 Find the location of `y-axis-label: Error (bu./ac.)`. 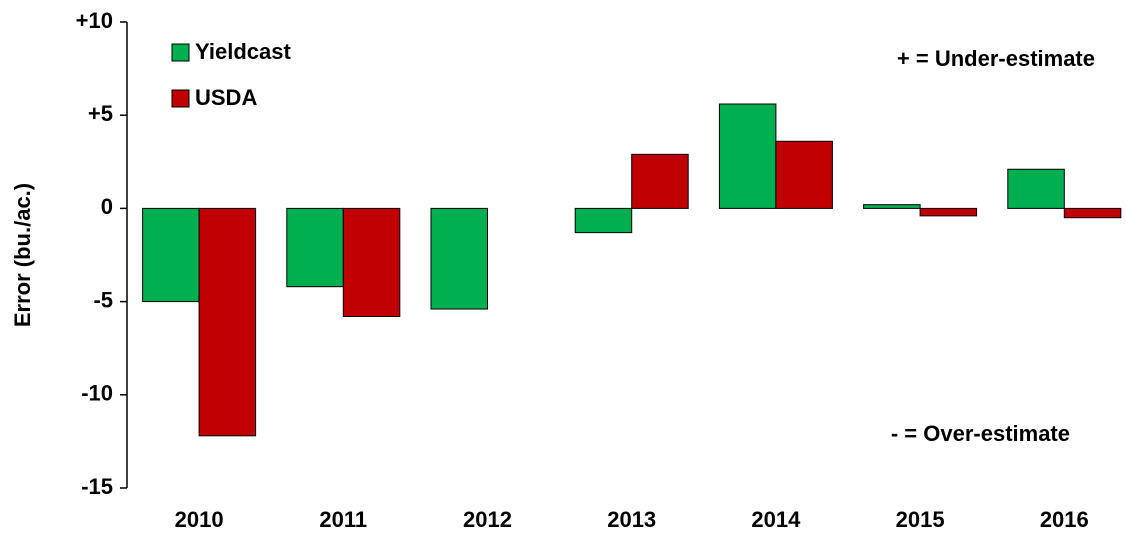

y-axis-label: Error (bu./ac.) is located at coordinates (22, 255).